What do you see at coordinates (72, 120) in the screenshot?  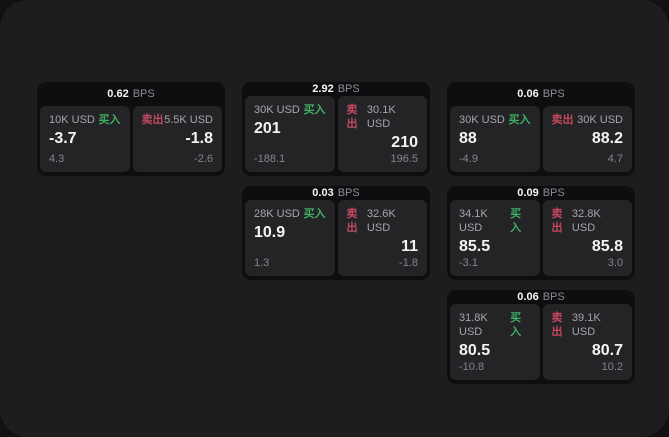 I see `buy-amount: 10K USD` at bounding box center [72, 120].